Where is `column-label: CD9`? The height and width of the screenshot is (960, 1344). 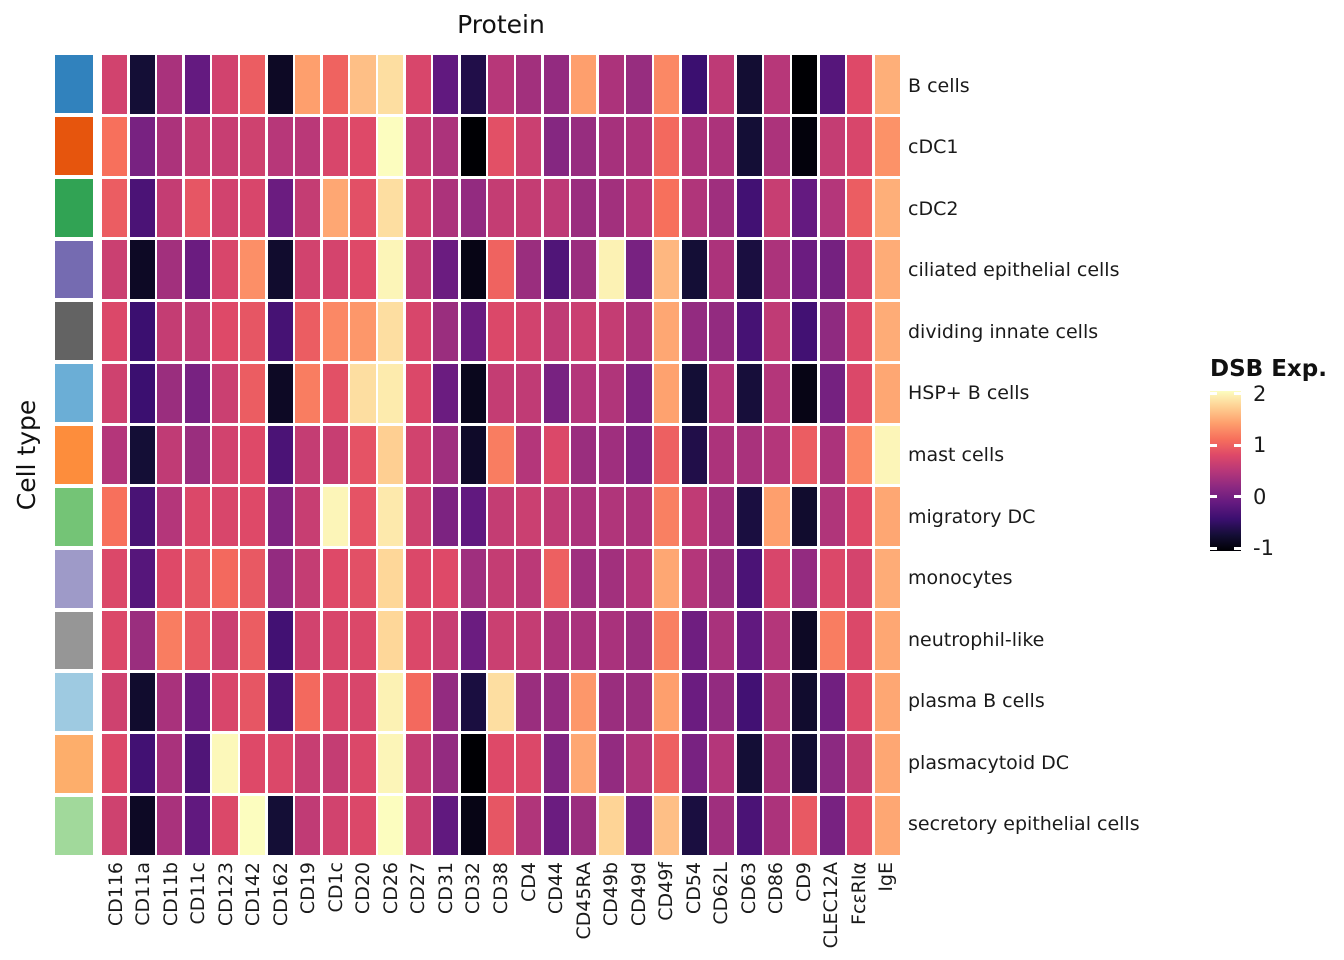
column-label: CD9 is located at coordinates (803, 882).